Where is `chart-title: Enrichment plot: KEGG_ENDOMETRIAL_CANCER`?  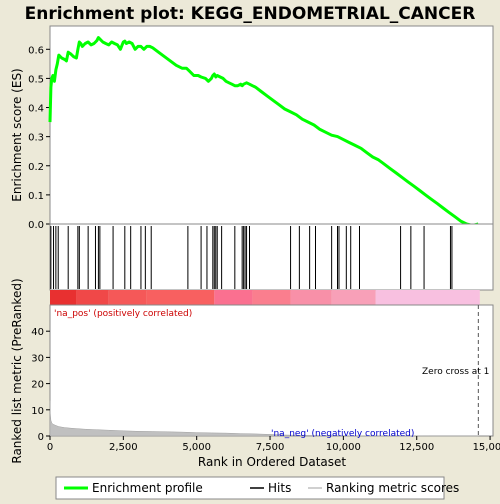 chart-title: Enrichment plot: KEGG_ENDOMETRIAL_CANCER is located at coordinates (250, 14).